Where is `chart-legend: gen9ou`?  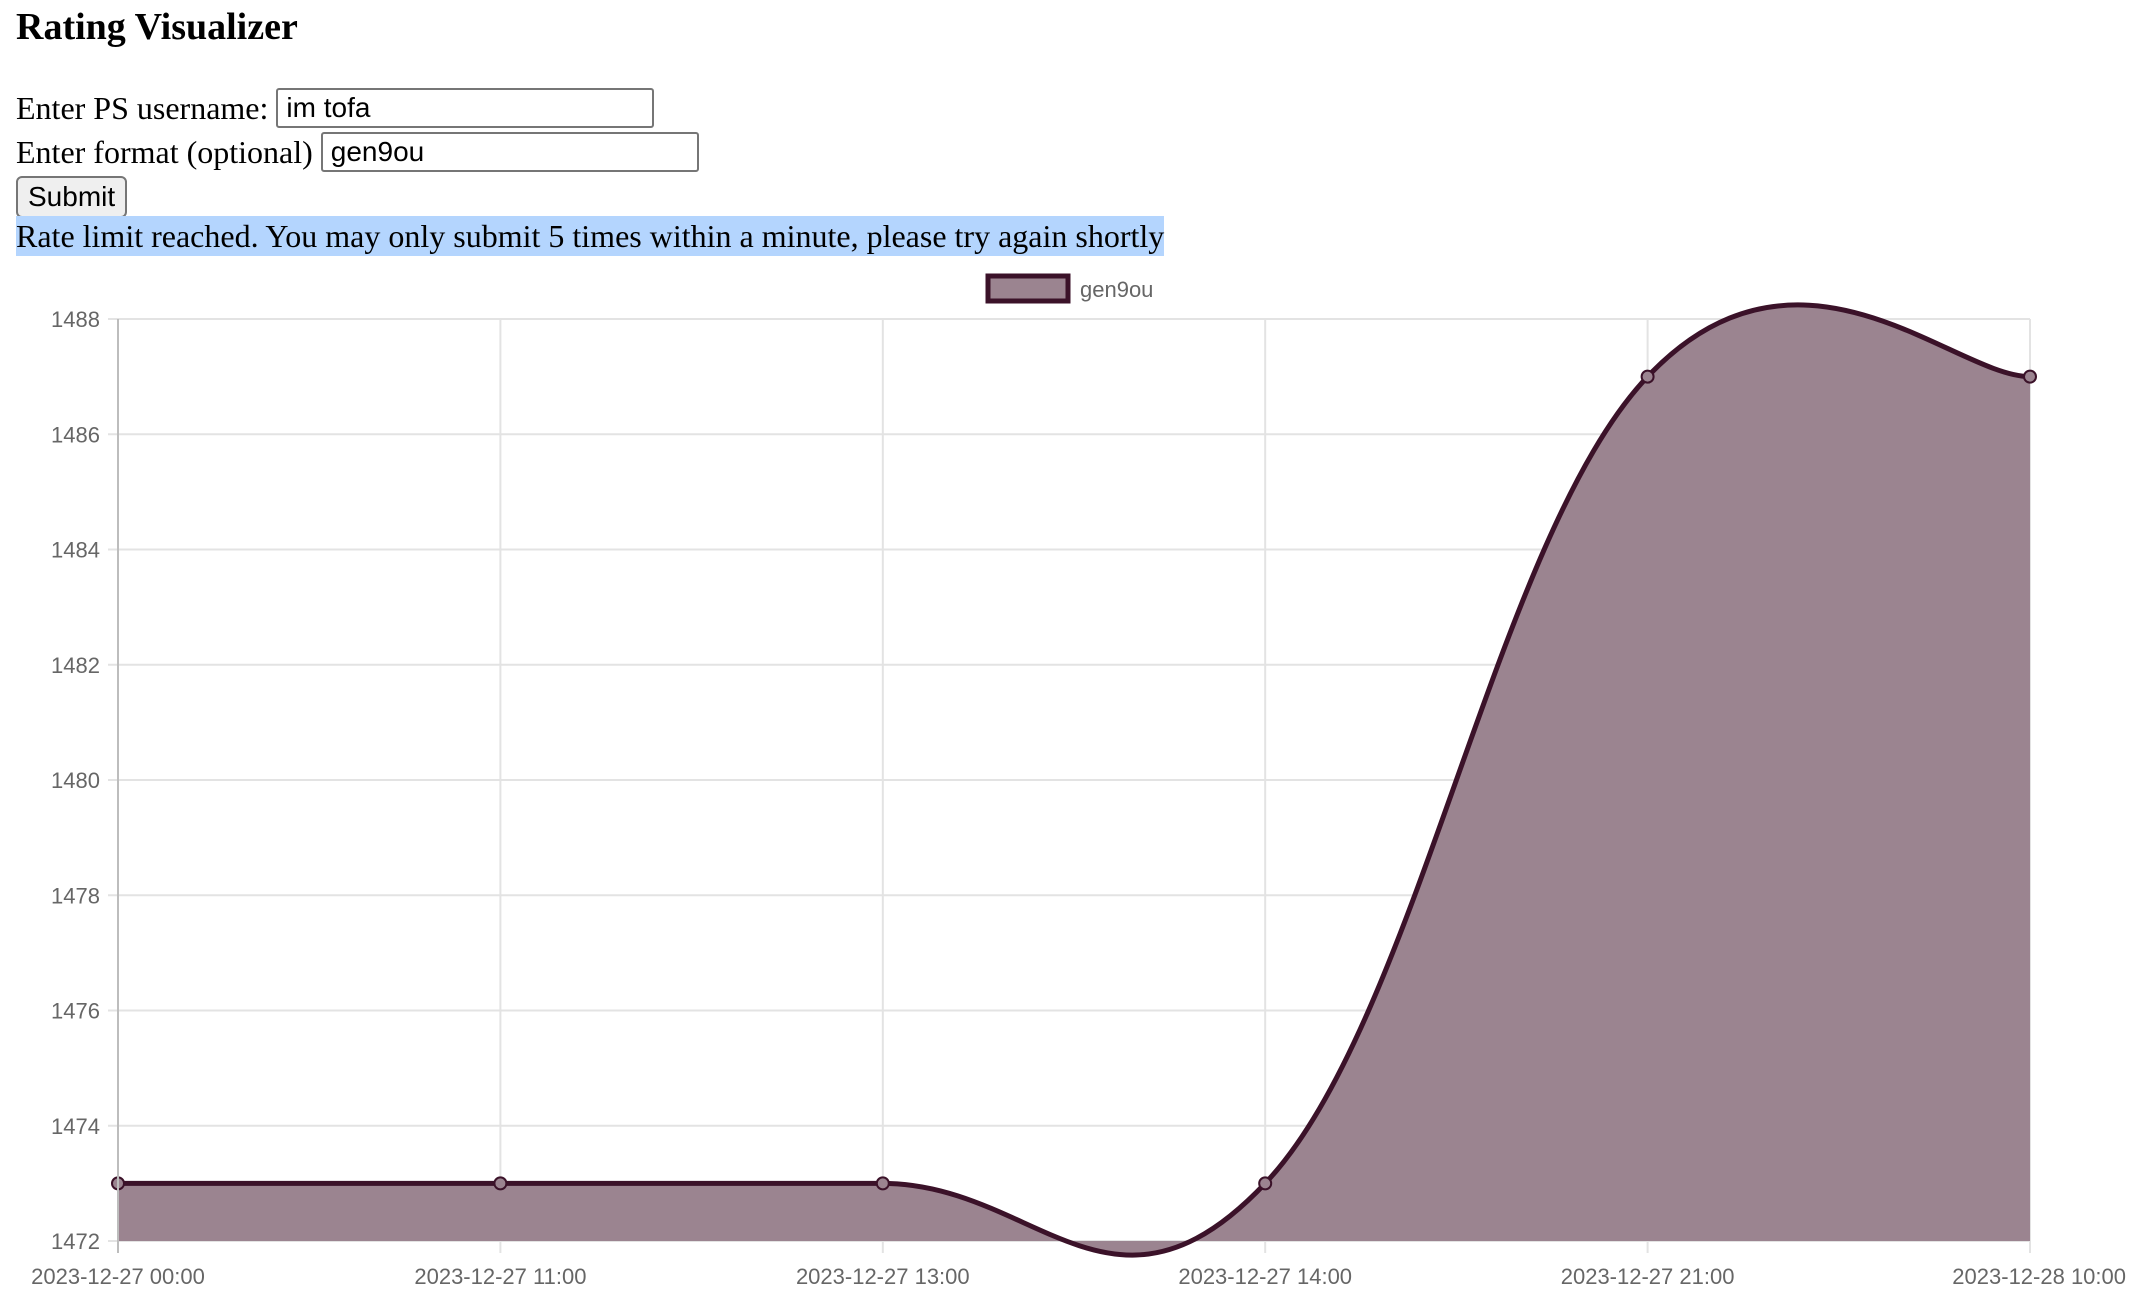 chart-legend: gen9ou is located at coordinates (1069, 288).